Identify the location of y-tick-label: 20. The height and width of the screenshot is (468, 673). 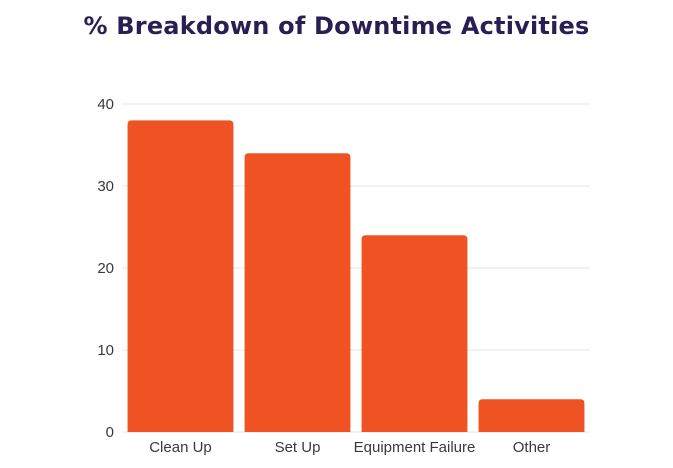
(105, 268).